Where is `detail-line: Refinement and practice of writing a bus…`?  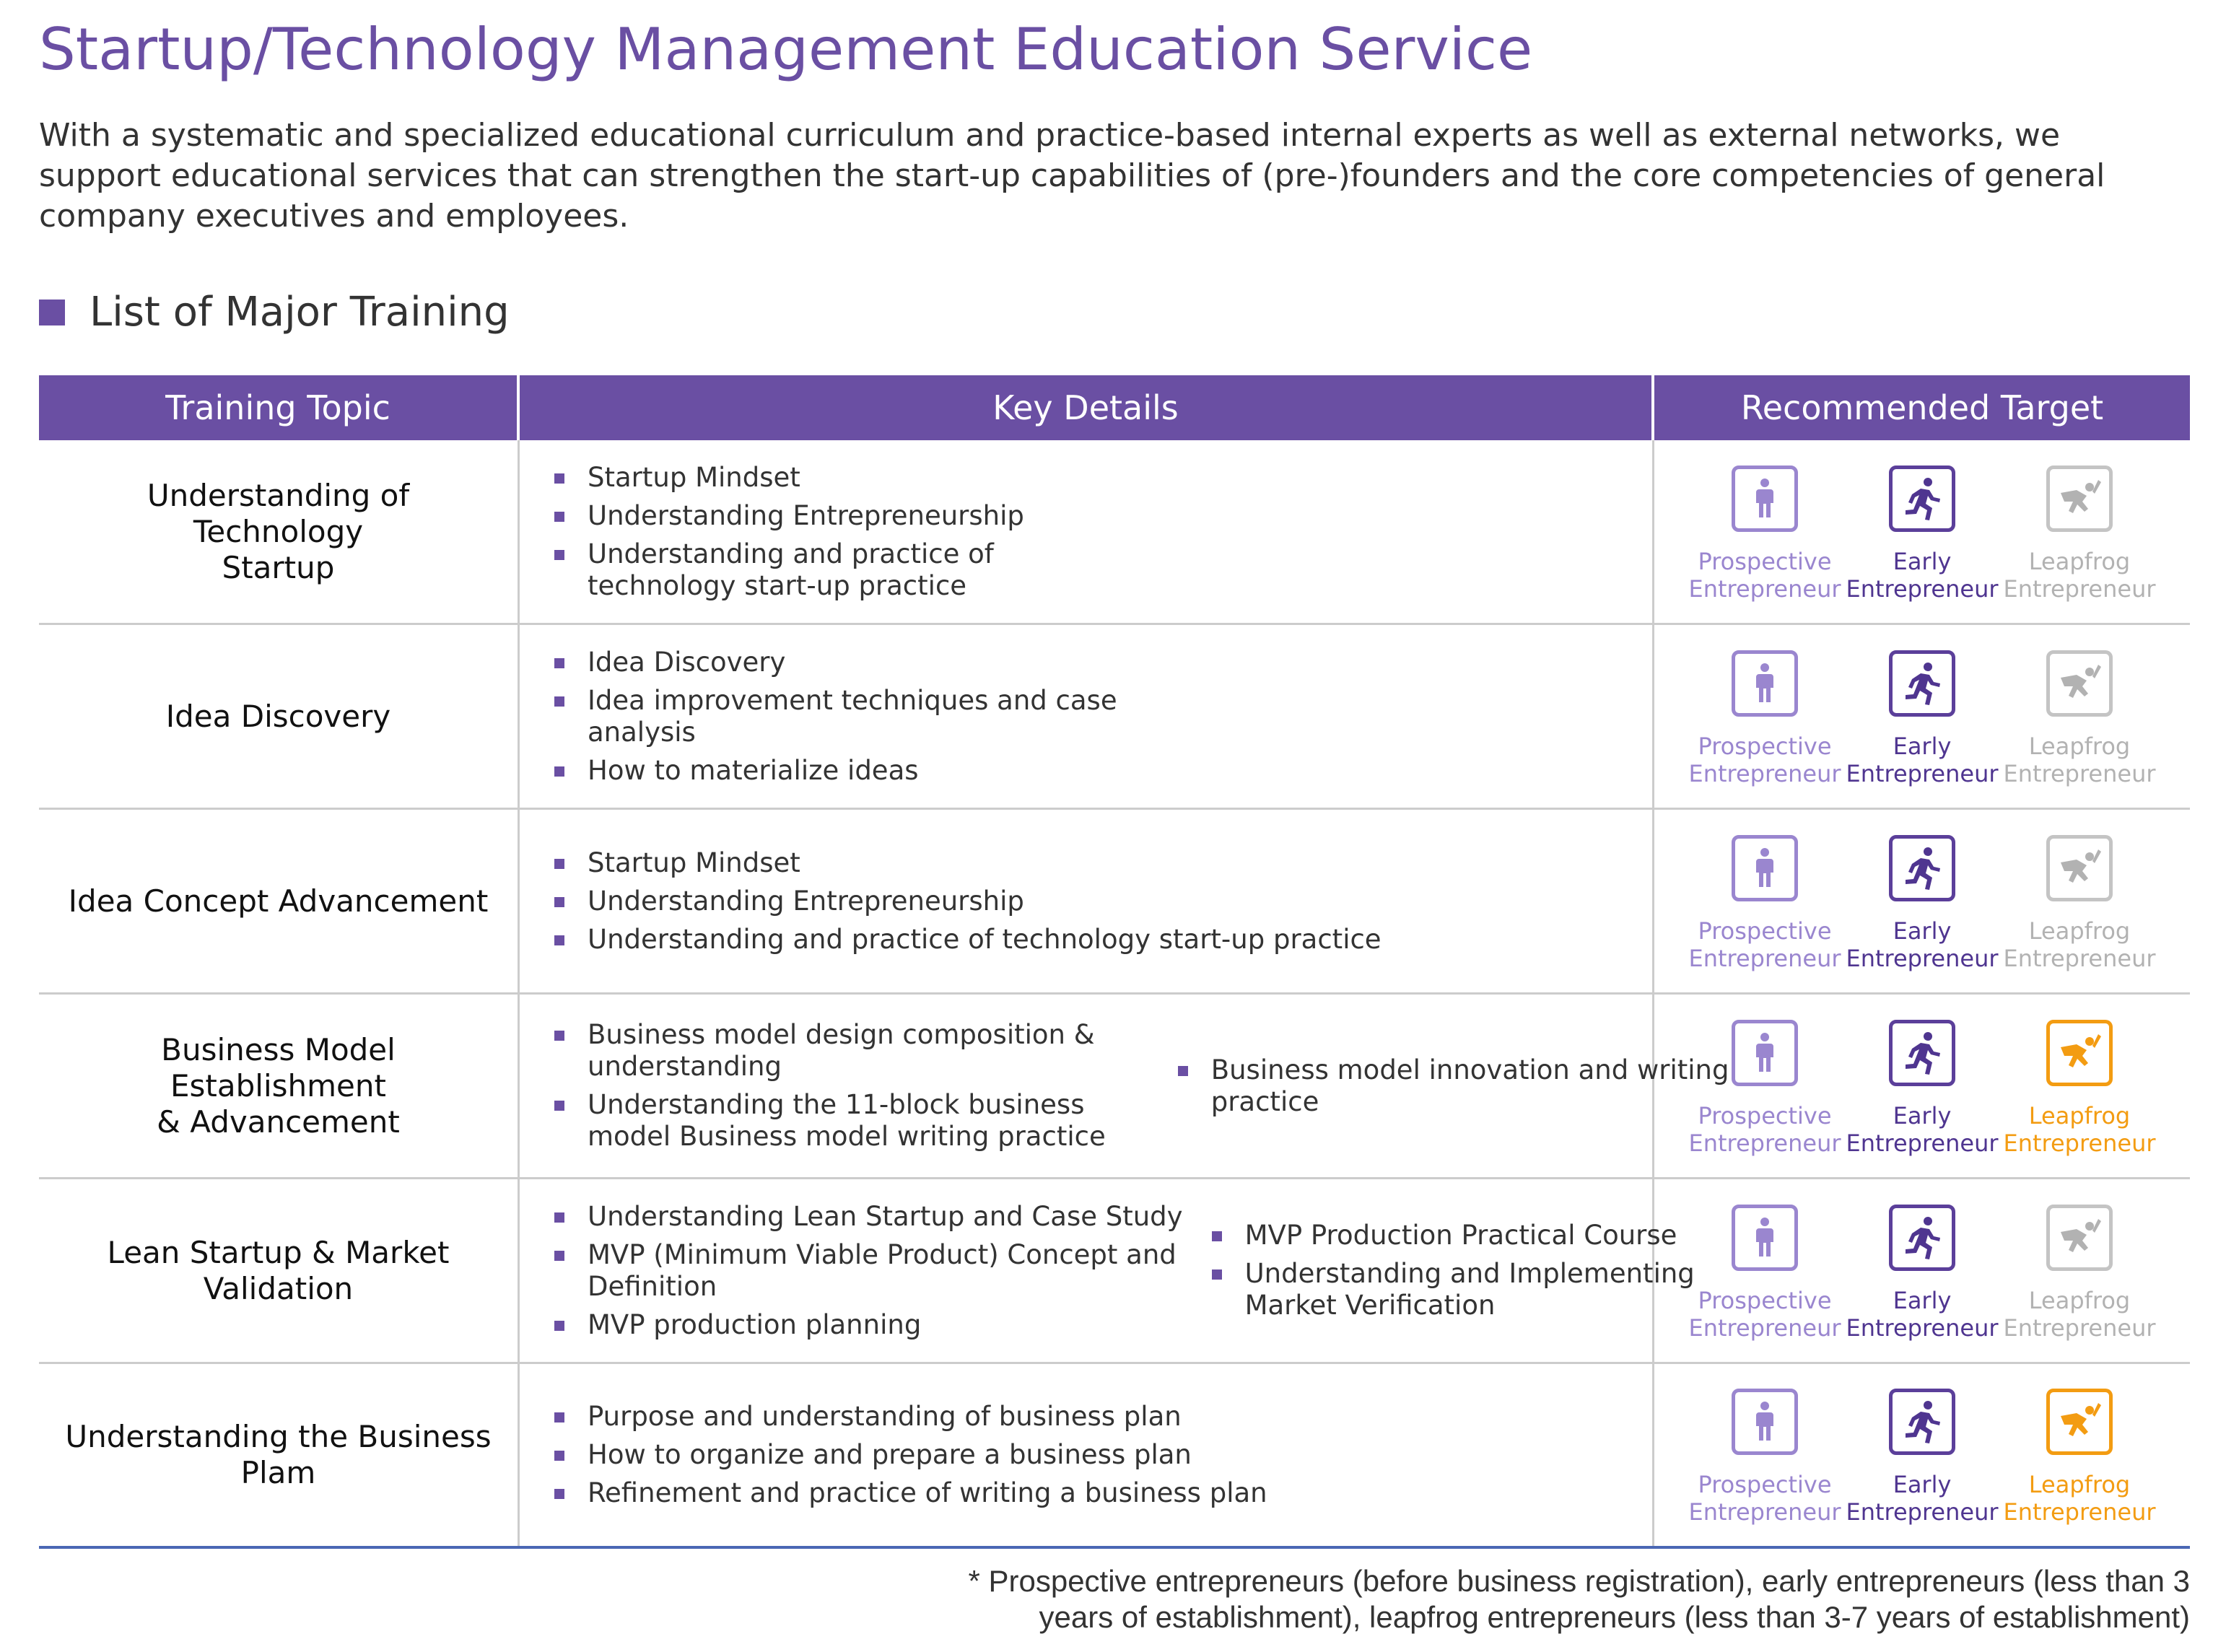 detail-line: Refinement and practice of writing a bus… is located at coordinates (927, 1492).